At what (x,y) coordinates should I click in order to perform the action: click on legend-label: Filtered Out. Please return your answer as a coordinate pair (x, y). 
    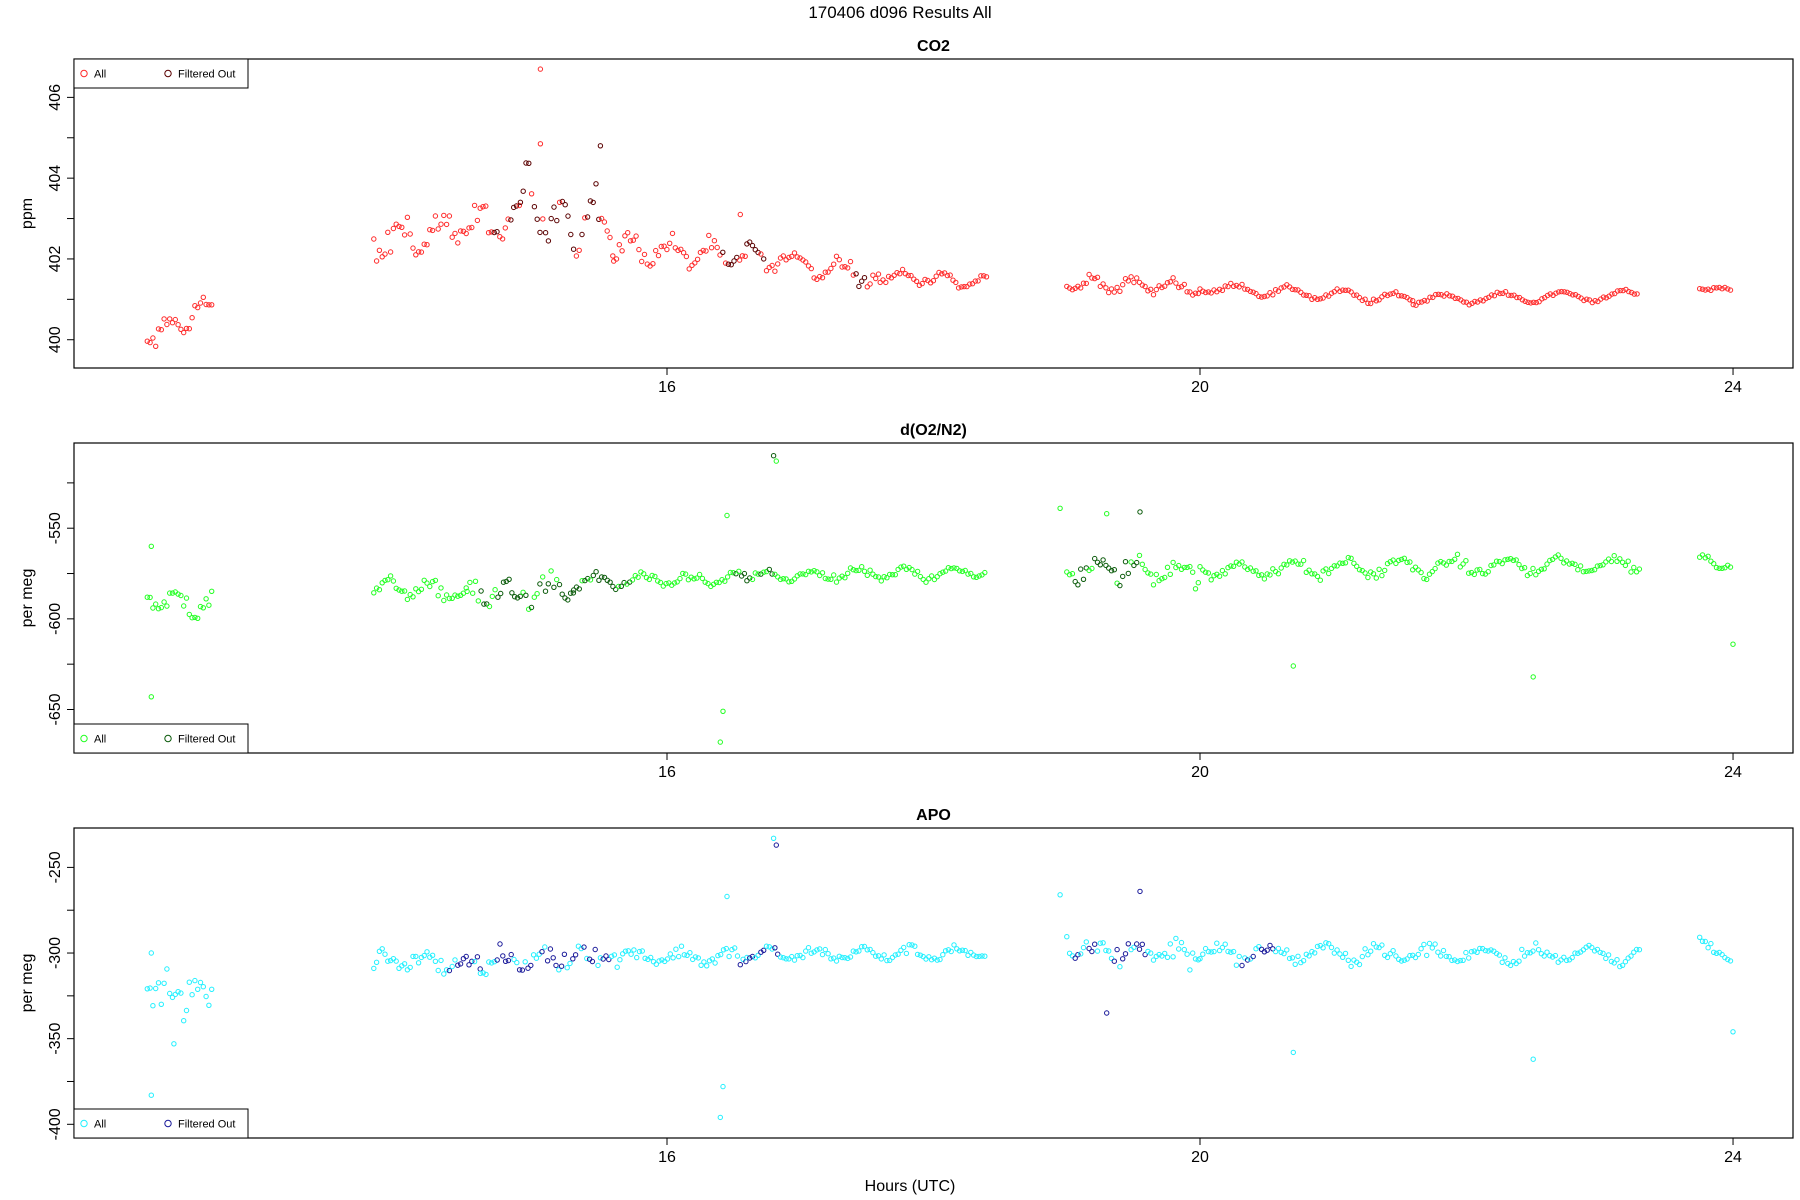
    Looking at the image, I should click on (206, 1125).